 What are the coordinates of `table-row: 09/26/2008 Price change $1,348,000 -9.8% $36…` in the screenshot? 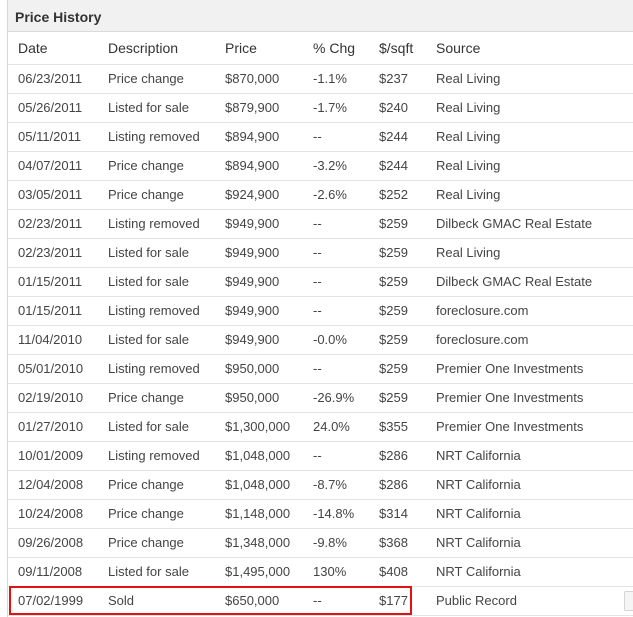 It's located at (320, 543).